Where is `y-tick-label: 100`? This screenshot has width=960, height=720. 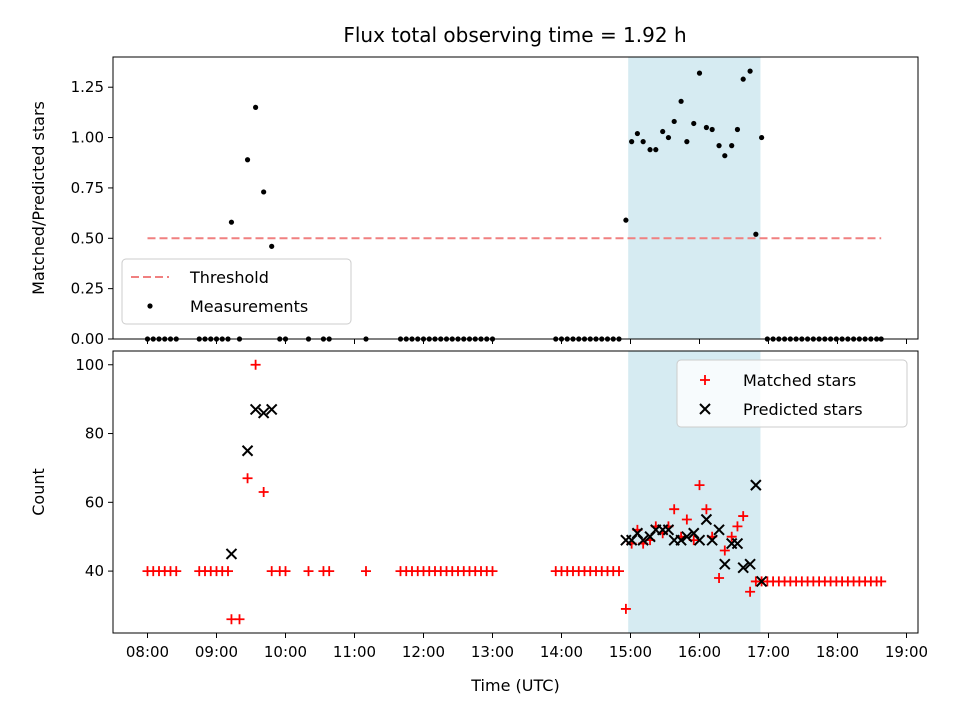
y-tick-label: 100 is located at coordinates (89, 365).